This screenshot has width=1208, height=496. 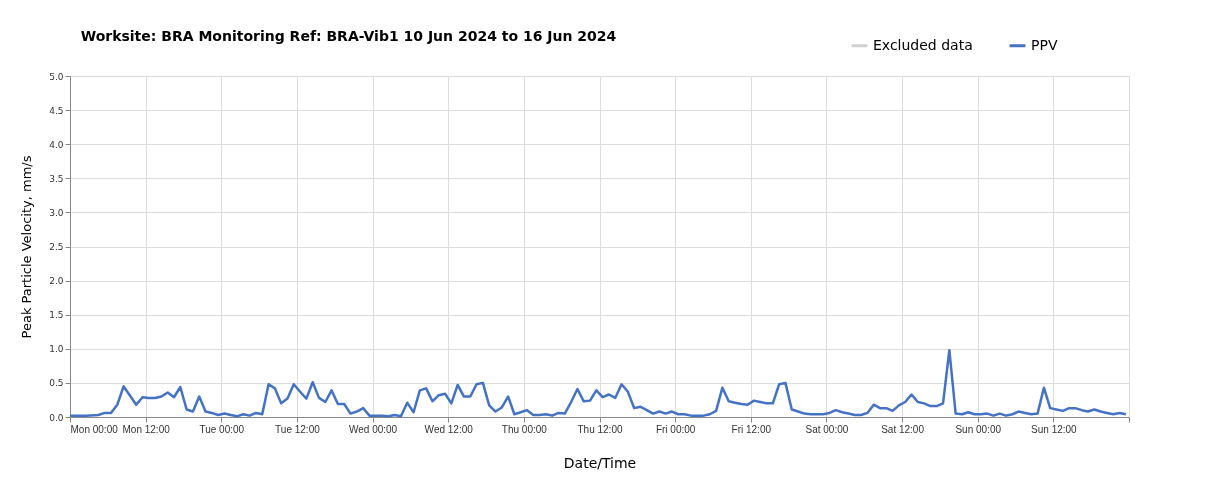 I want to click on x-tick-label: Sat 12:00, so click(x=903, y=429).